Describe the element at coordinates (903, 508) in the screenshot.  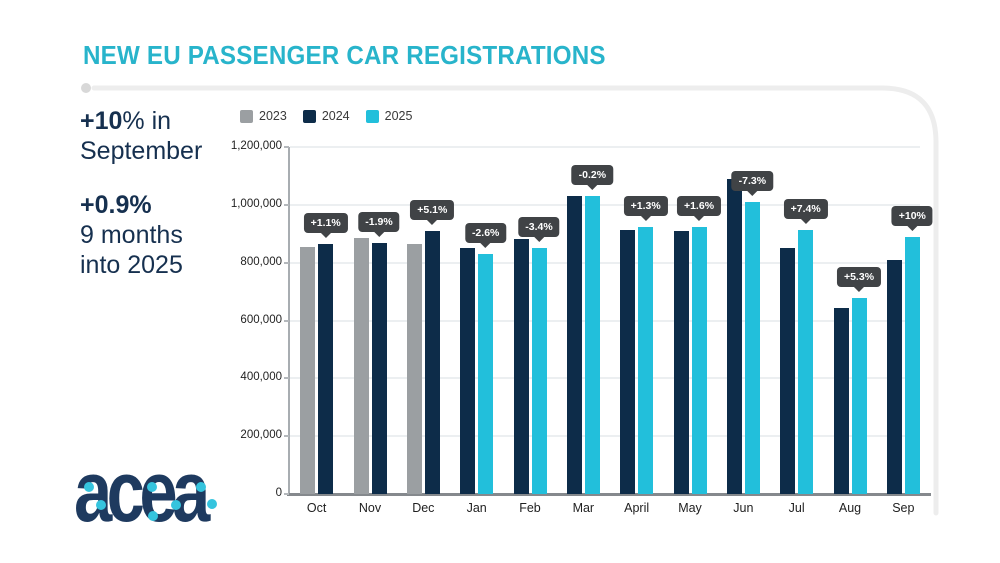
I see `x-axis-label-sep: Sep` at that location.